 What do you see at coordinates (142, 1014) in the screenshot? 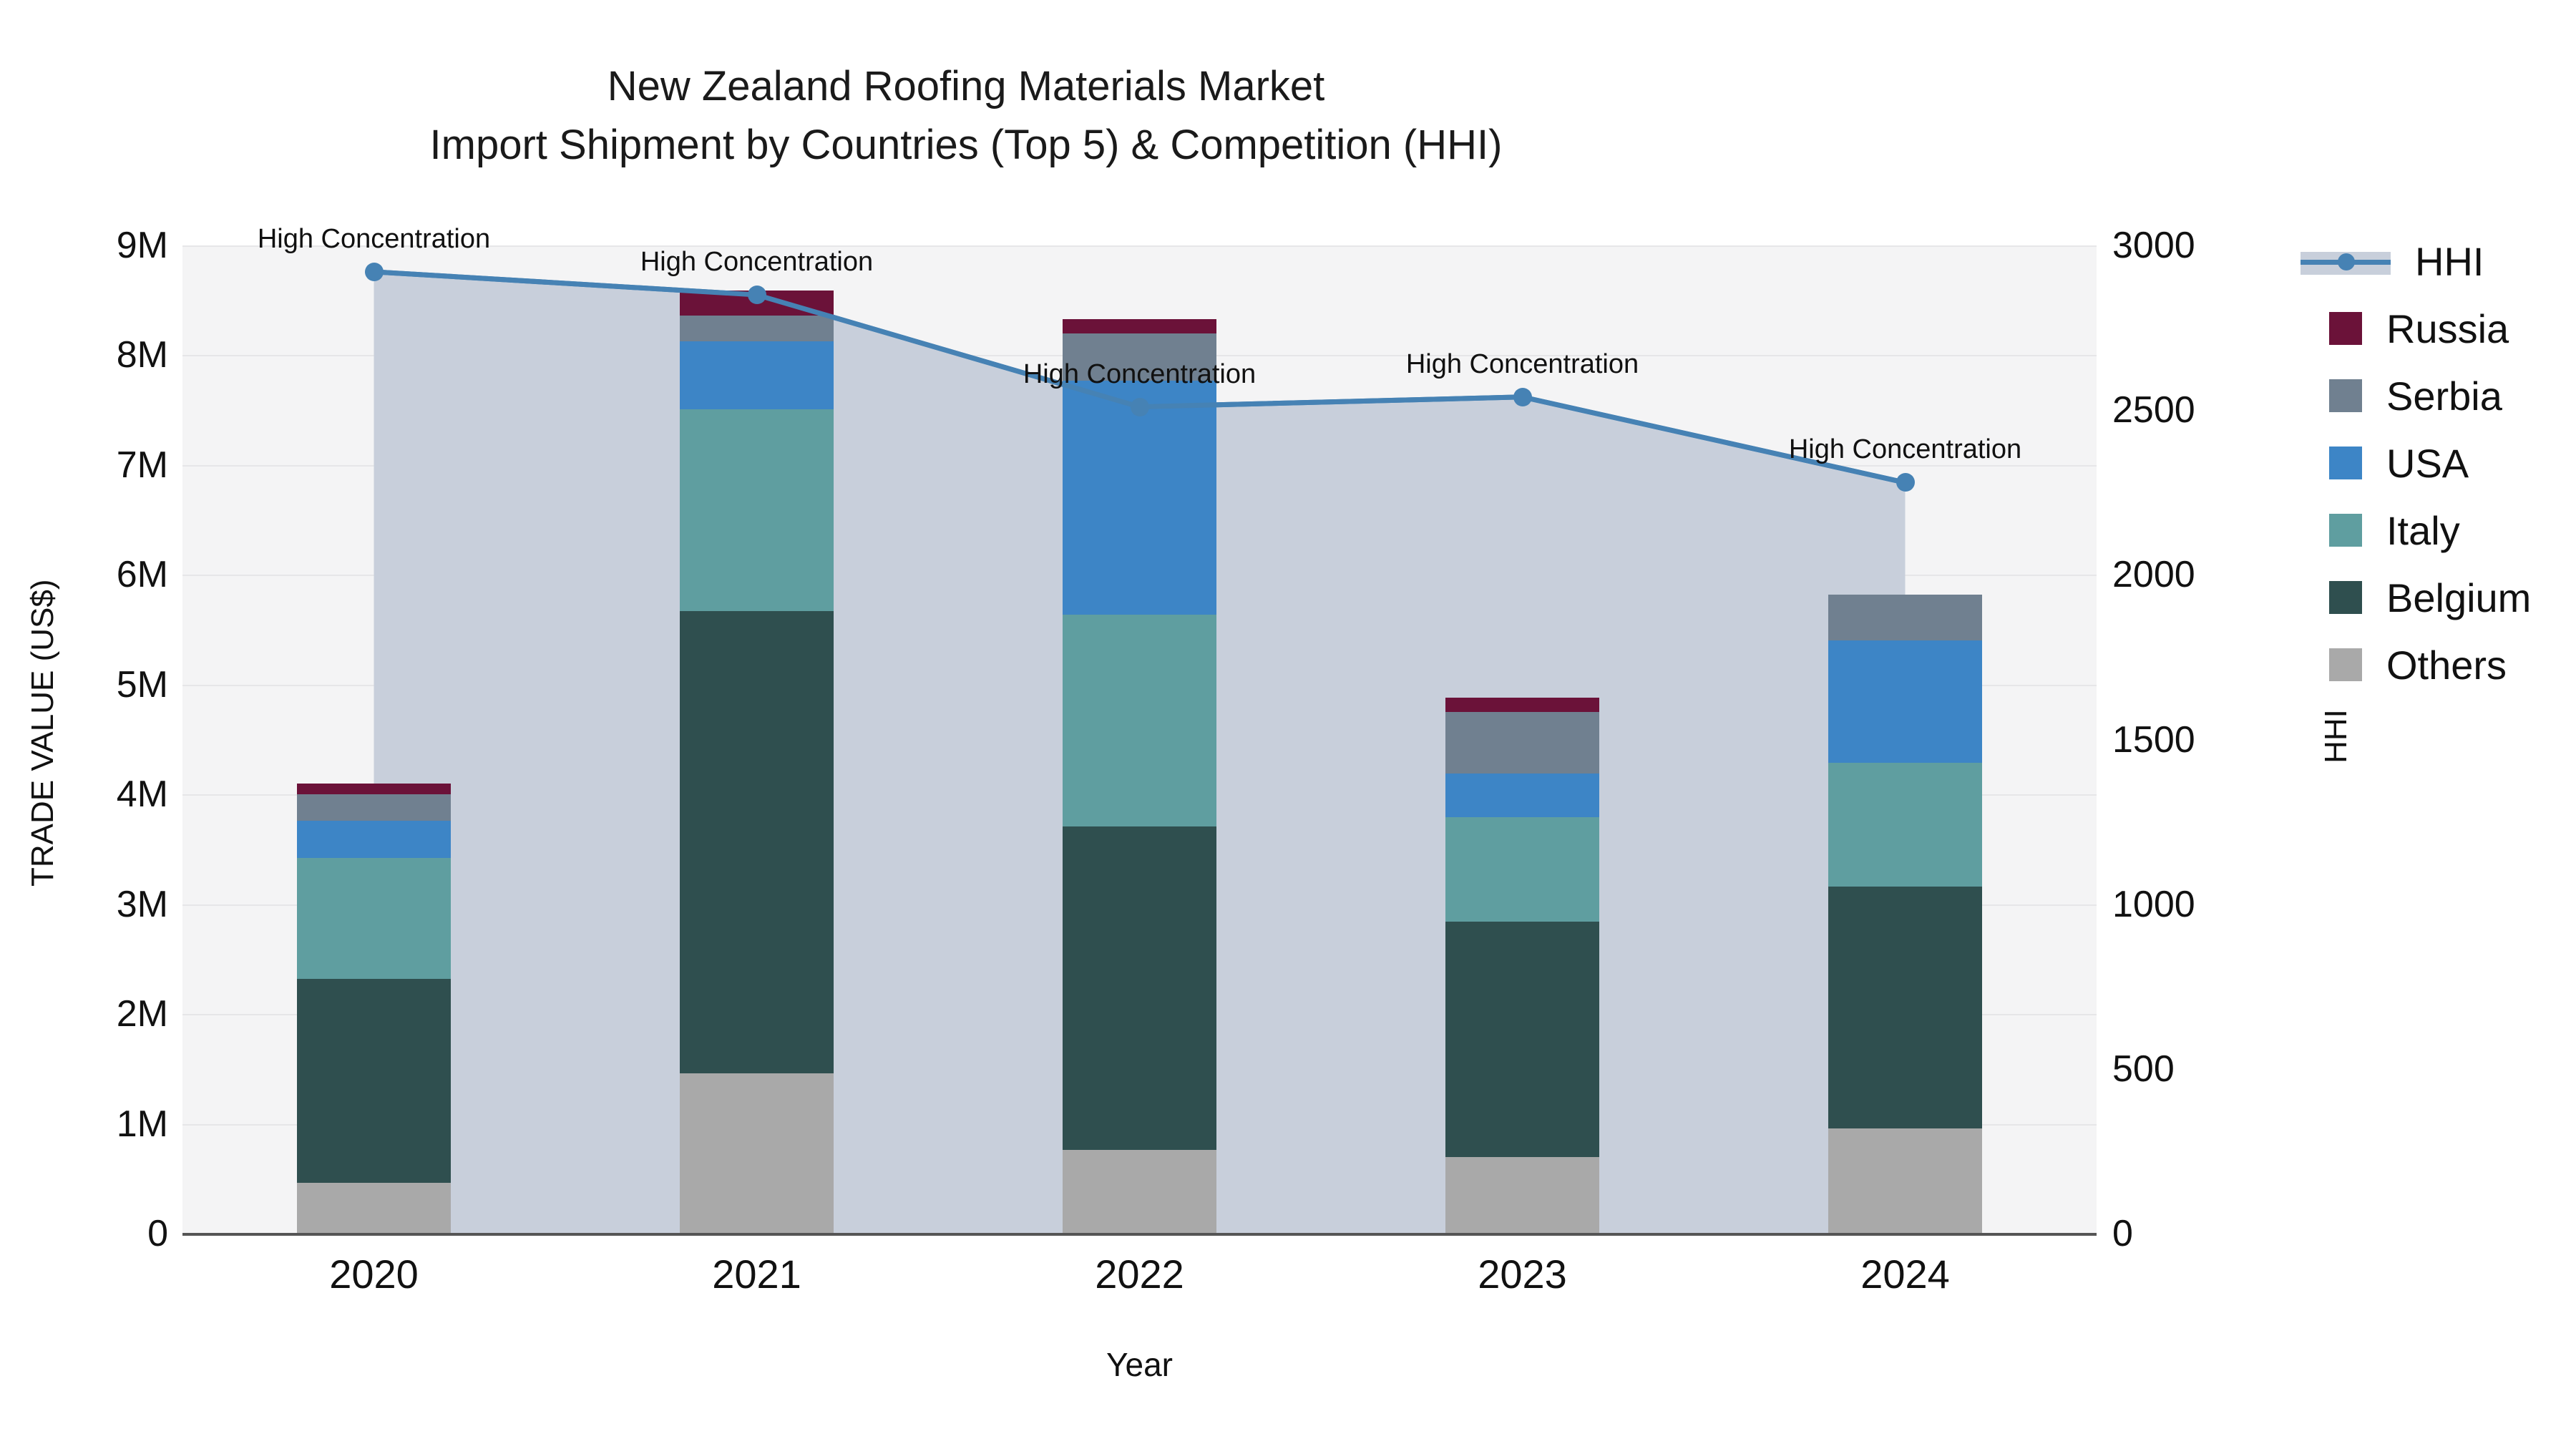
I see `y-tick-left: 2M` at bounding box center [142, 1014].